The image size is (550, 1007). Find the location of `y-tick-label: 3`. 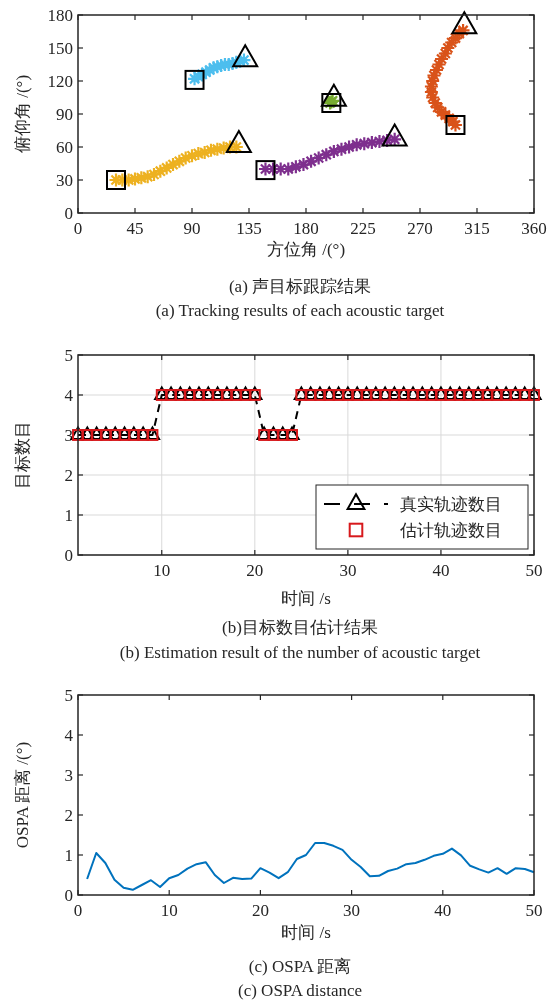

y-tick-label: 3 is located at coordinates (68, 775).